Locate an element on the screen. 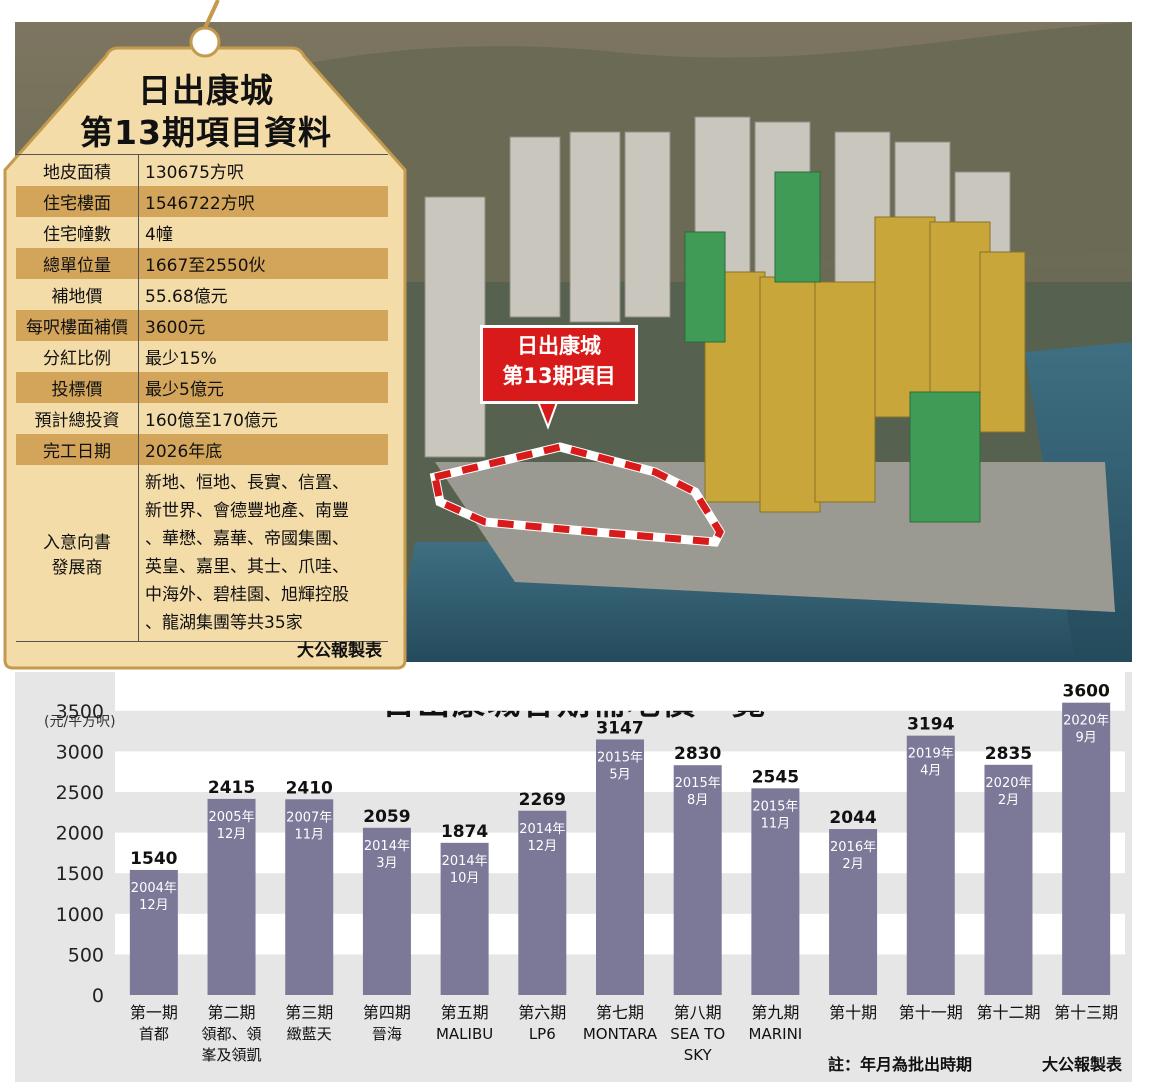 The width and height of the screenshot is (1149, 1085). bar-value-label: 3600 is located at coordinates (1085, 692).